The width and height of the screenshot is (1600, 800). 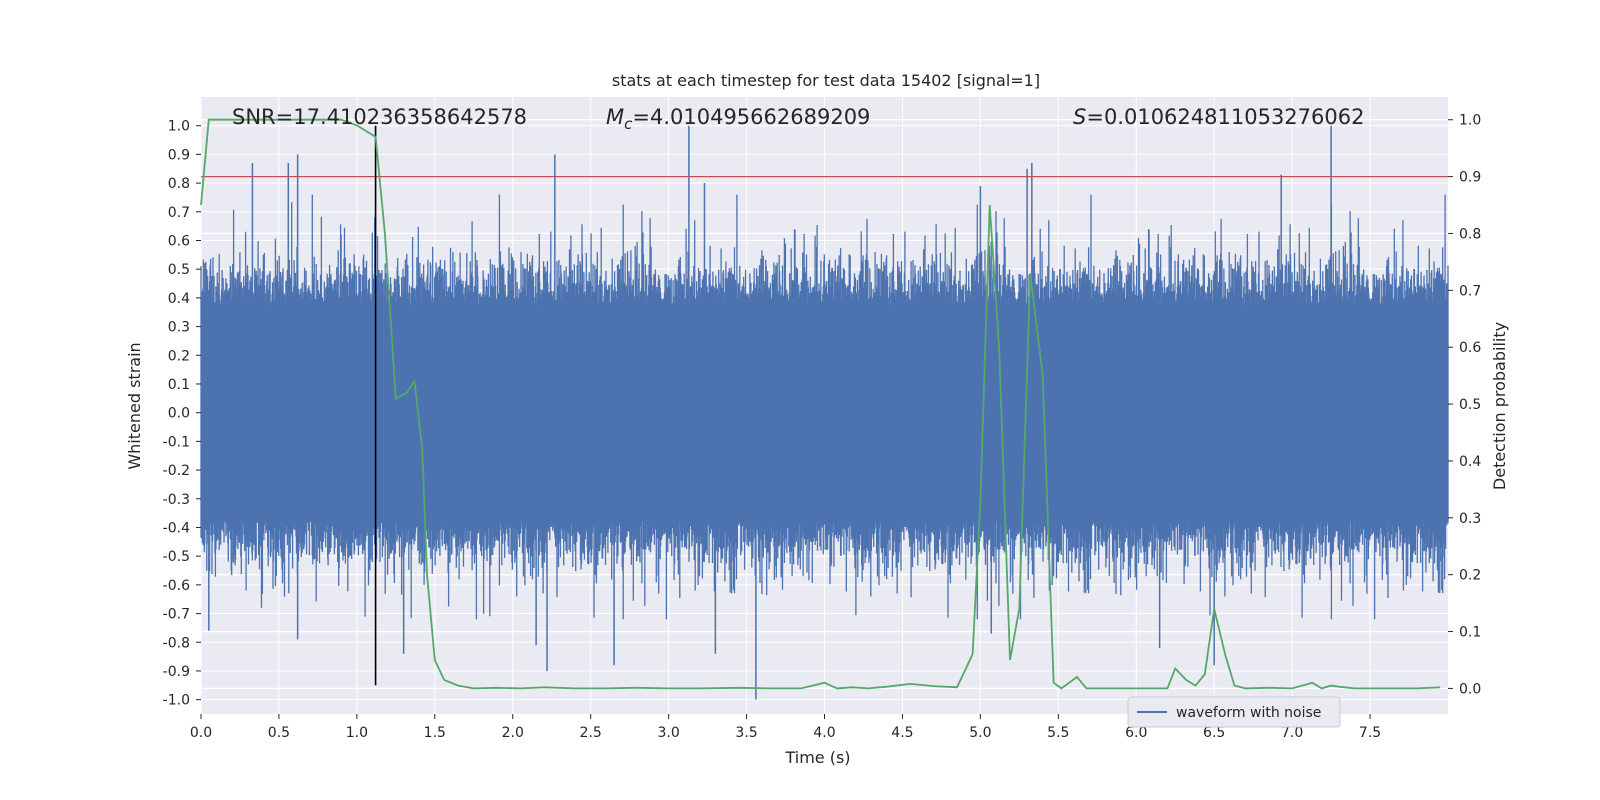 What do you see at coordinates (134, 405) in the screenshot?
I see `y-axis-label: Whitened strain` at bounding box center [134, 405].